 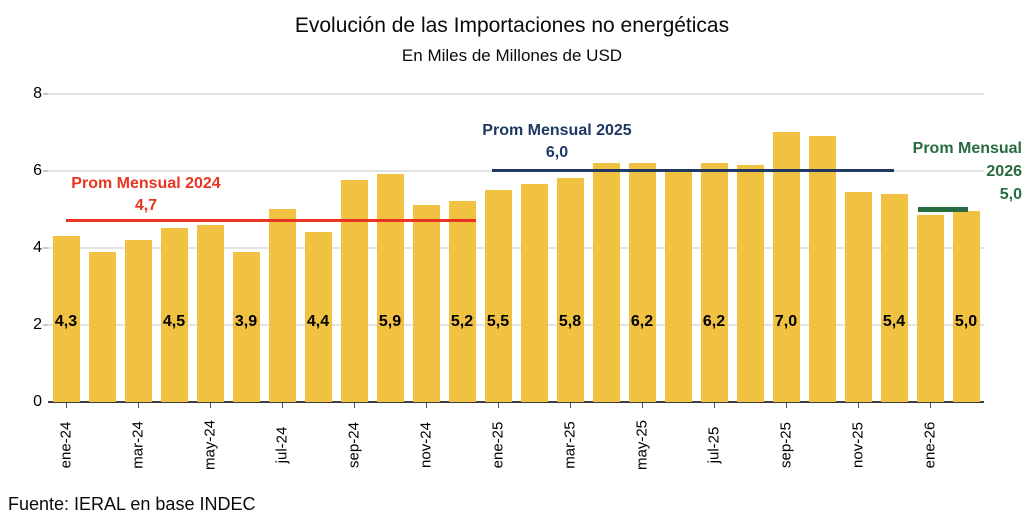 I want to click on bar-value-label-feb-26: 5,0, so click(x=966, y=321).